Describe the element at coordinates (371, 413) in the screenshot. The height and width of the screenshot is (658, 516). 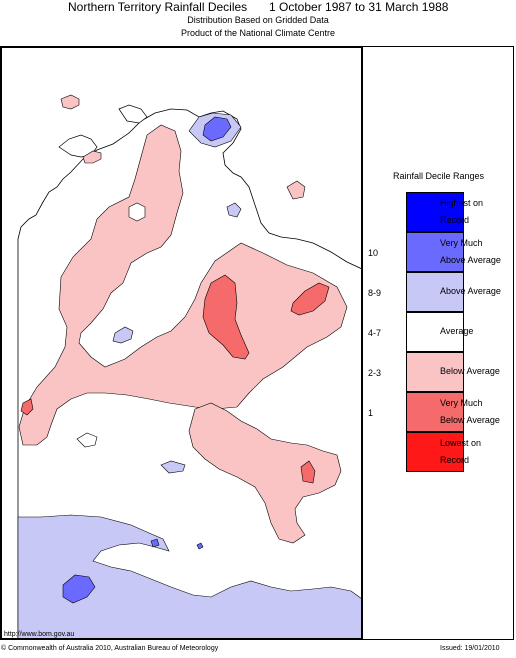
I see `legend-decile-1: 1` at that location.